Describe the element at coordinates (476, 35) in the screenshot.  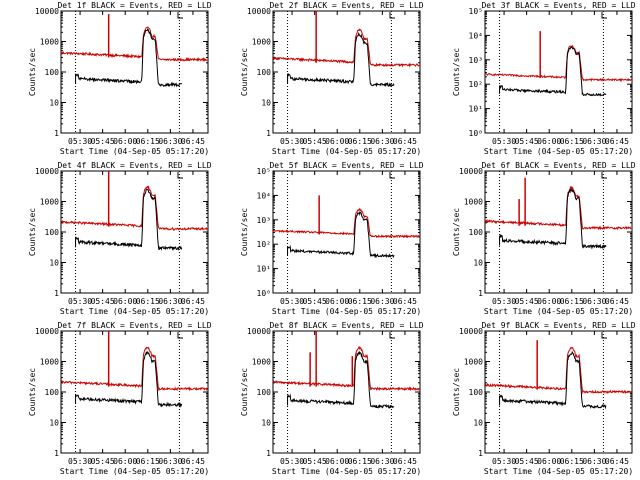
I see `y-tick-label: 10⁴` at that location.